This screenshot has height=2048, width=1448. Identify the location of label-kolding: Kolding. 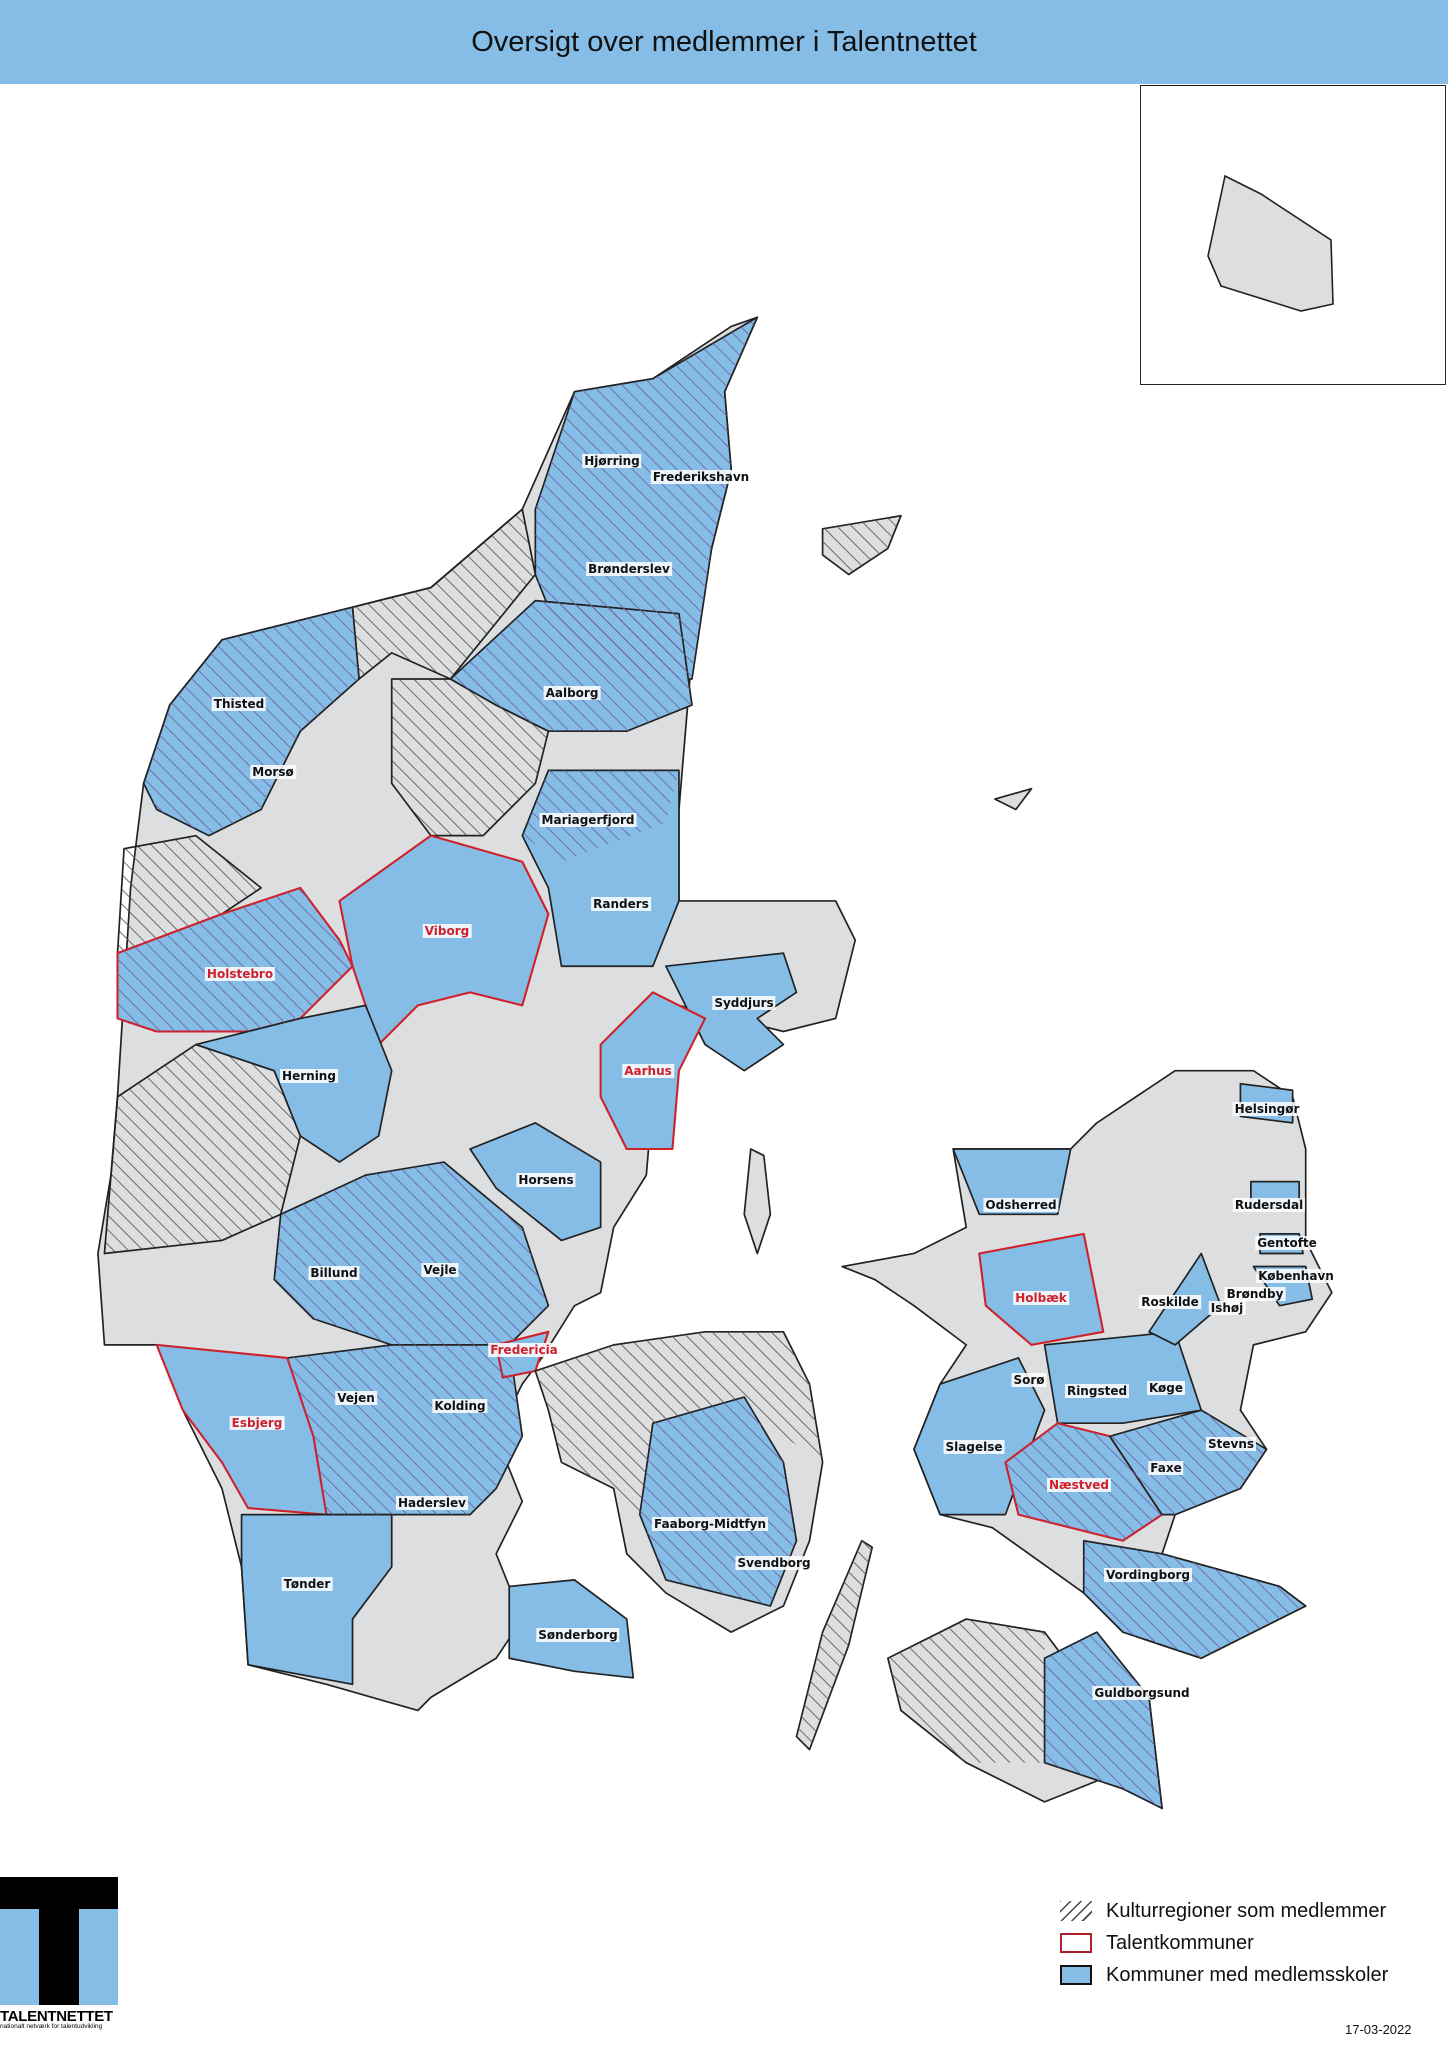
(460, 1406).